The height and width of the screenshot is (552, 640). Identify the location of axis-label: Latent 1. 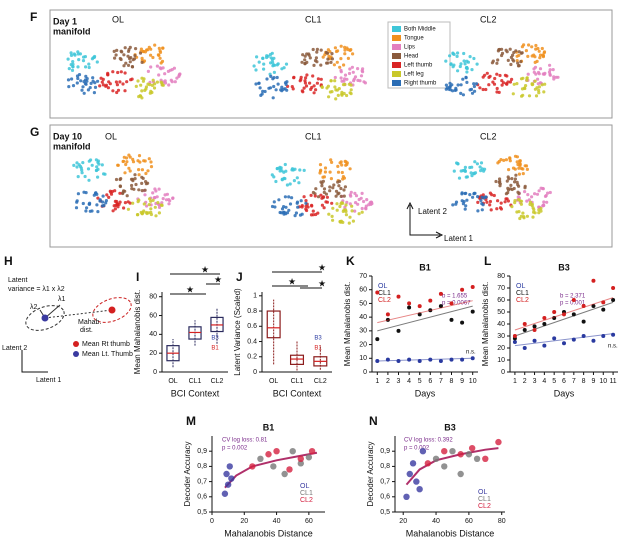
(458, 238).